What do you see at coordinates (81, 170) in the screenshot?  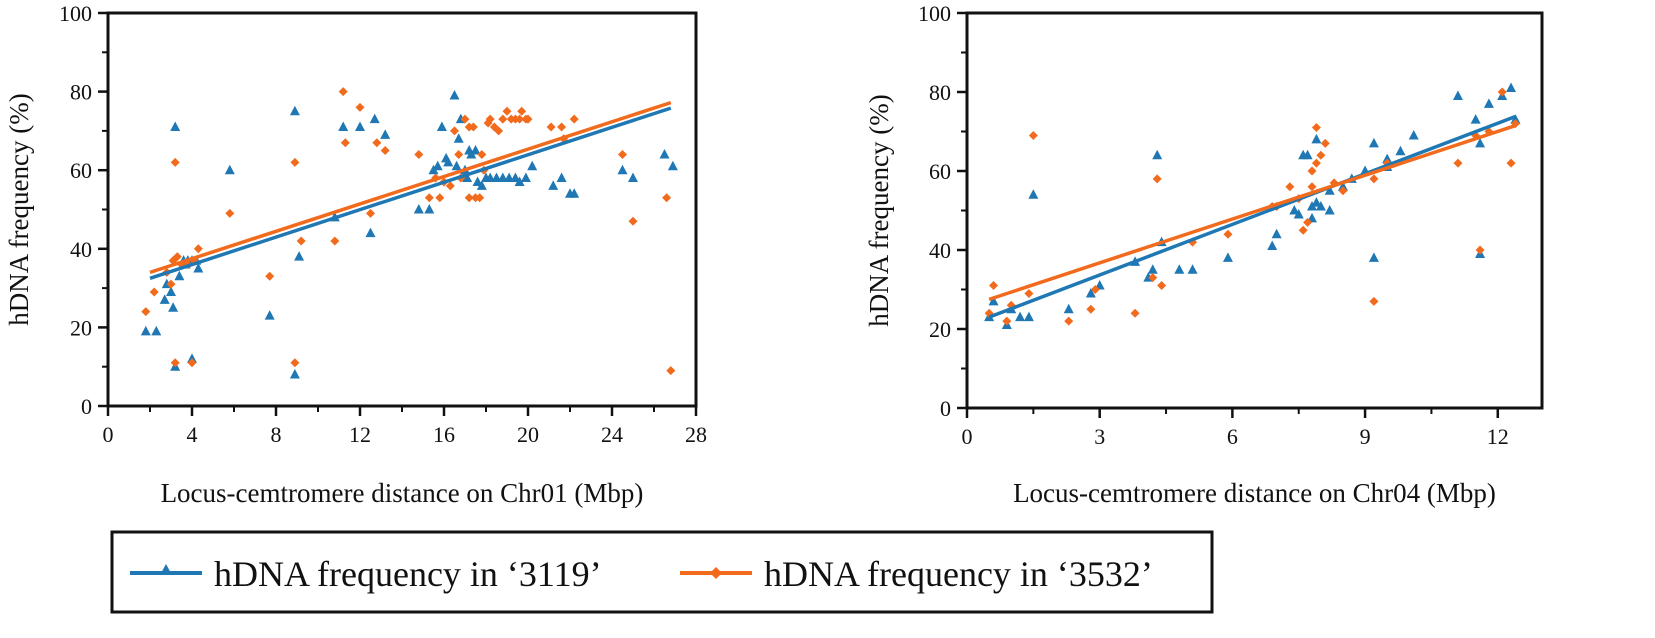 I see `y-tick-label: 60` at bounding box center [81, 170].